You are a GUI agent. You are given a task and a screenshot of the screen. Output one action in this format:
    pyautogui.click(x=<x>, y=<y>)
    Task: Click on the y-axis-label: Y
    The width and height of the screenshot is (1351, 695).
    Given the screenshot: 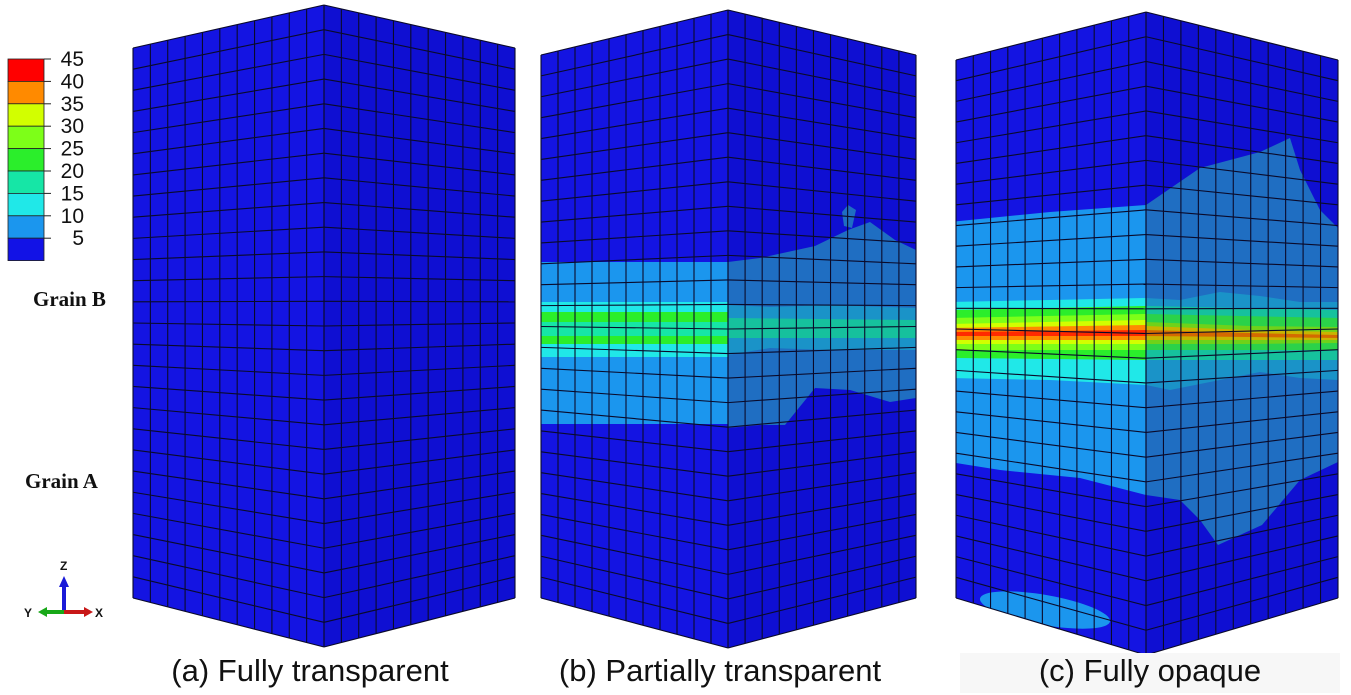 What is the action you would take?
    pyautogui.click(x=28, y=613)
    